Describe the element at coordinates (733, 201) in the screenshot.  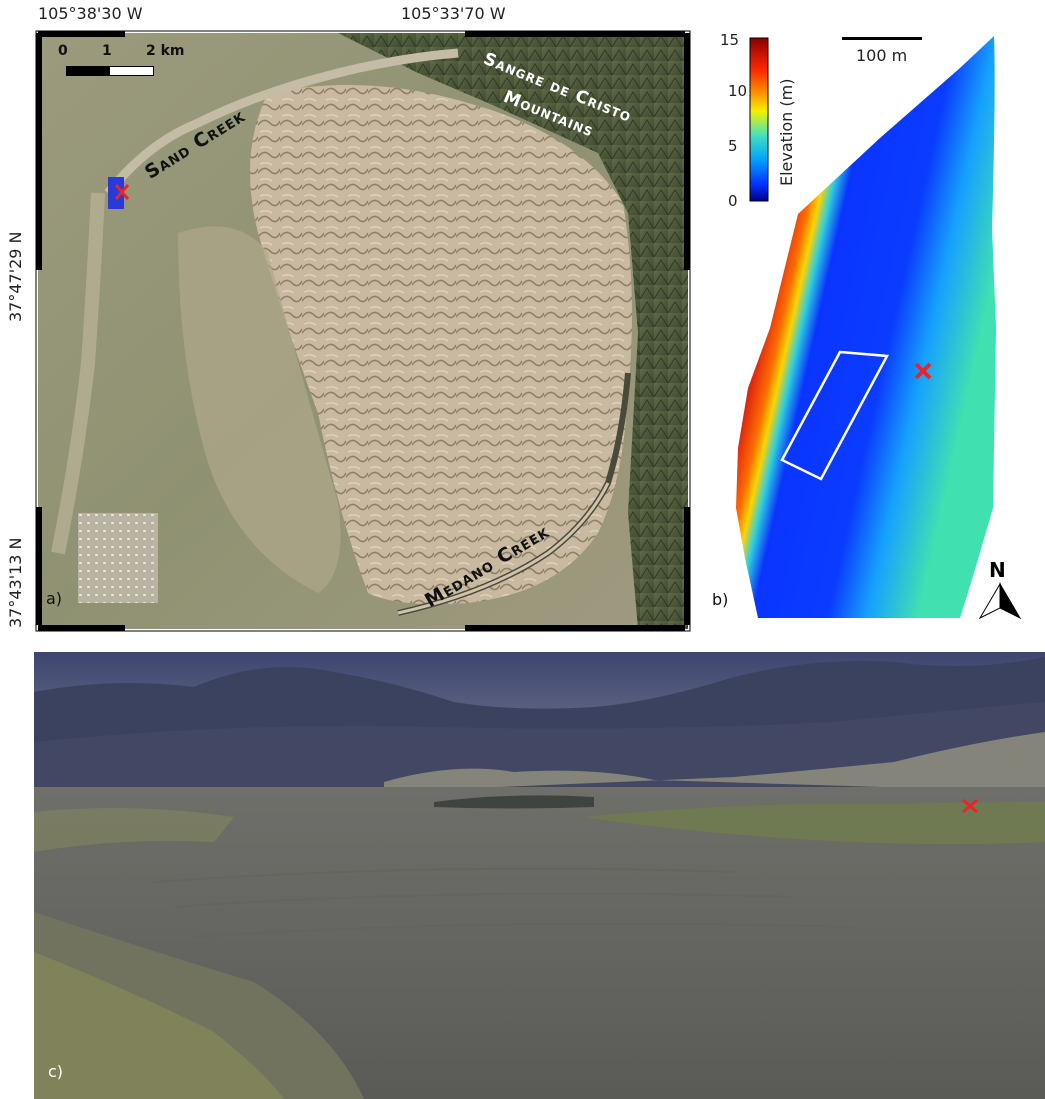
I see `colorbar-tick-0: 0` at that location.